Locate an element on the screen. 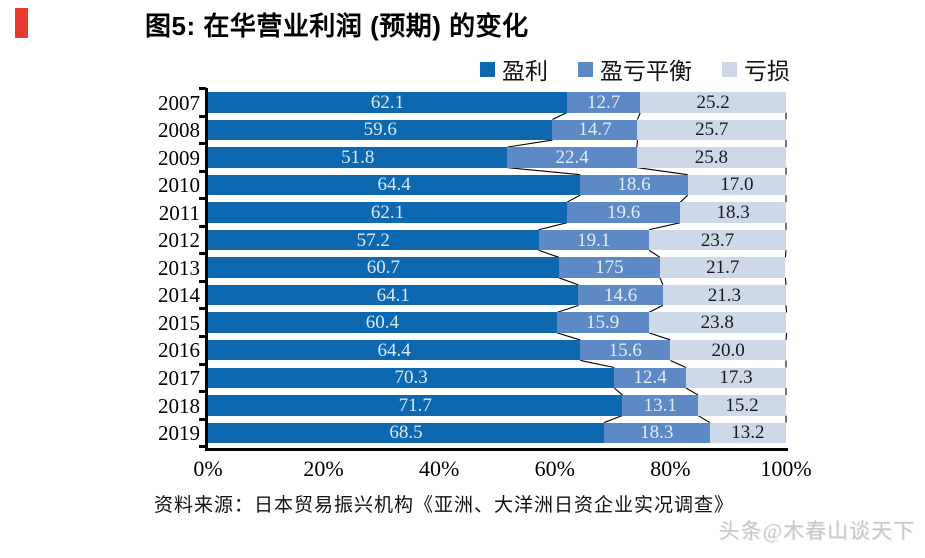  bar-value-label: 19.1 is located at coordinates (594, 240).